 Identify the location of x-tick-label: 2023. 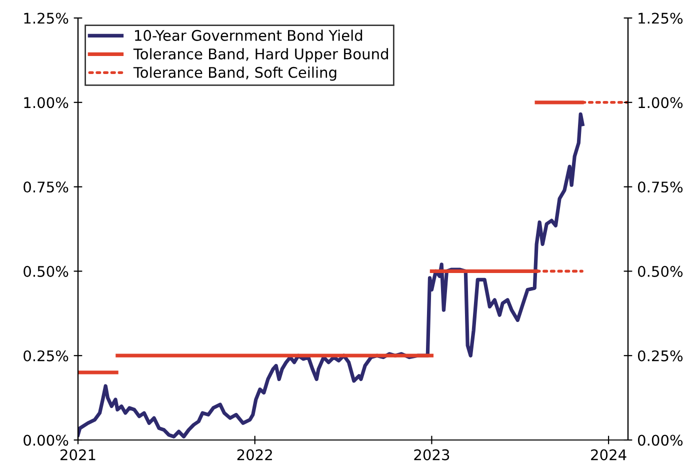
(432, 454).